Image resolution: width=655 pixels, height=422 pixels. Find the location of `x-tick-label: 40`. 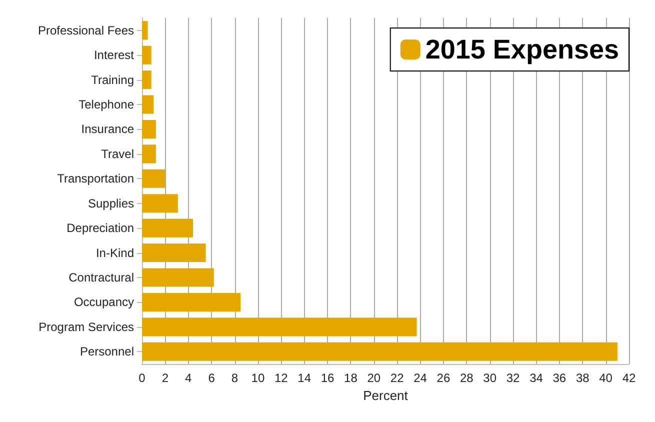

x-tick-label: 40 is located at coordinates (606, 378).